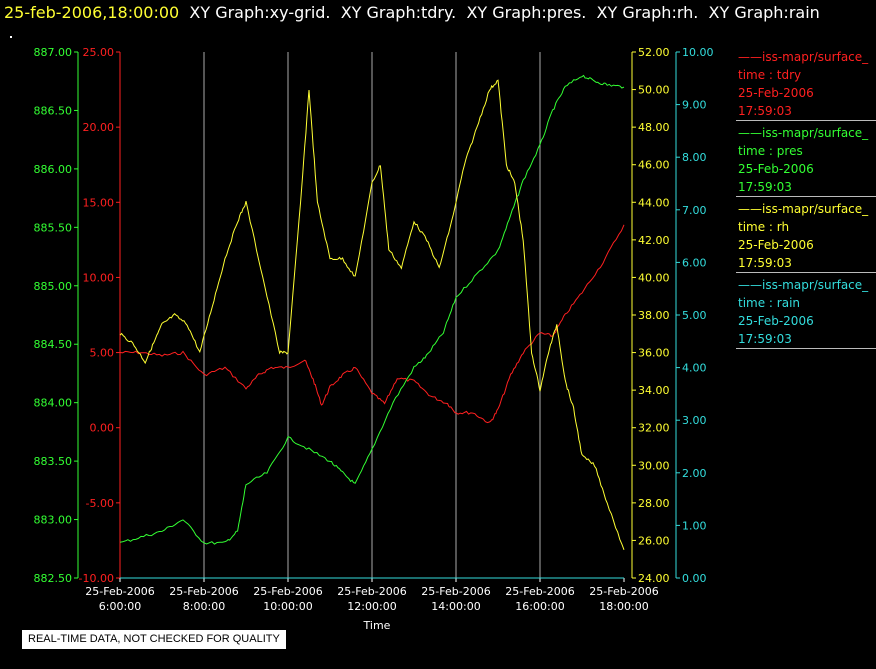  I want to click on rh-tick-label: 32.00, so click(654, 428).